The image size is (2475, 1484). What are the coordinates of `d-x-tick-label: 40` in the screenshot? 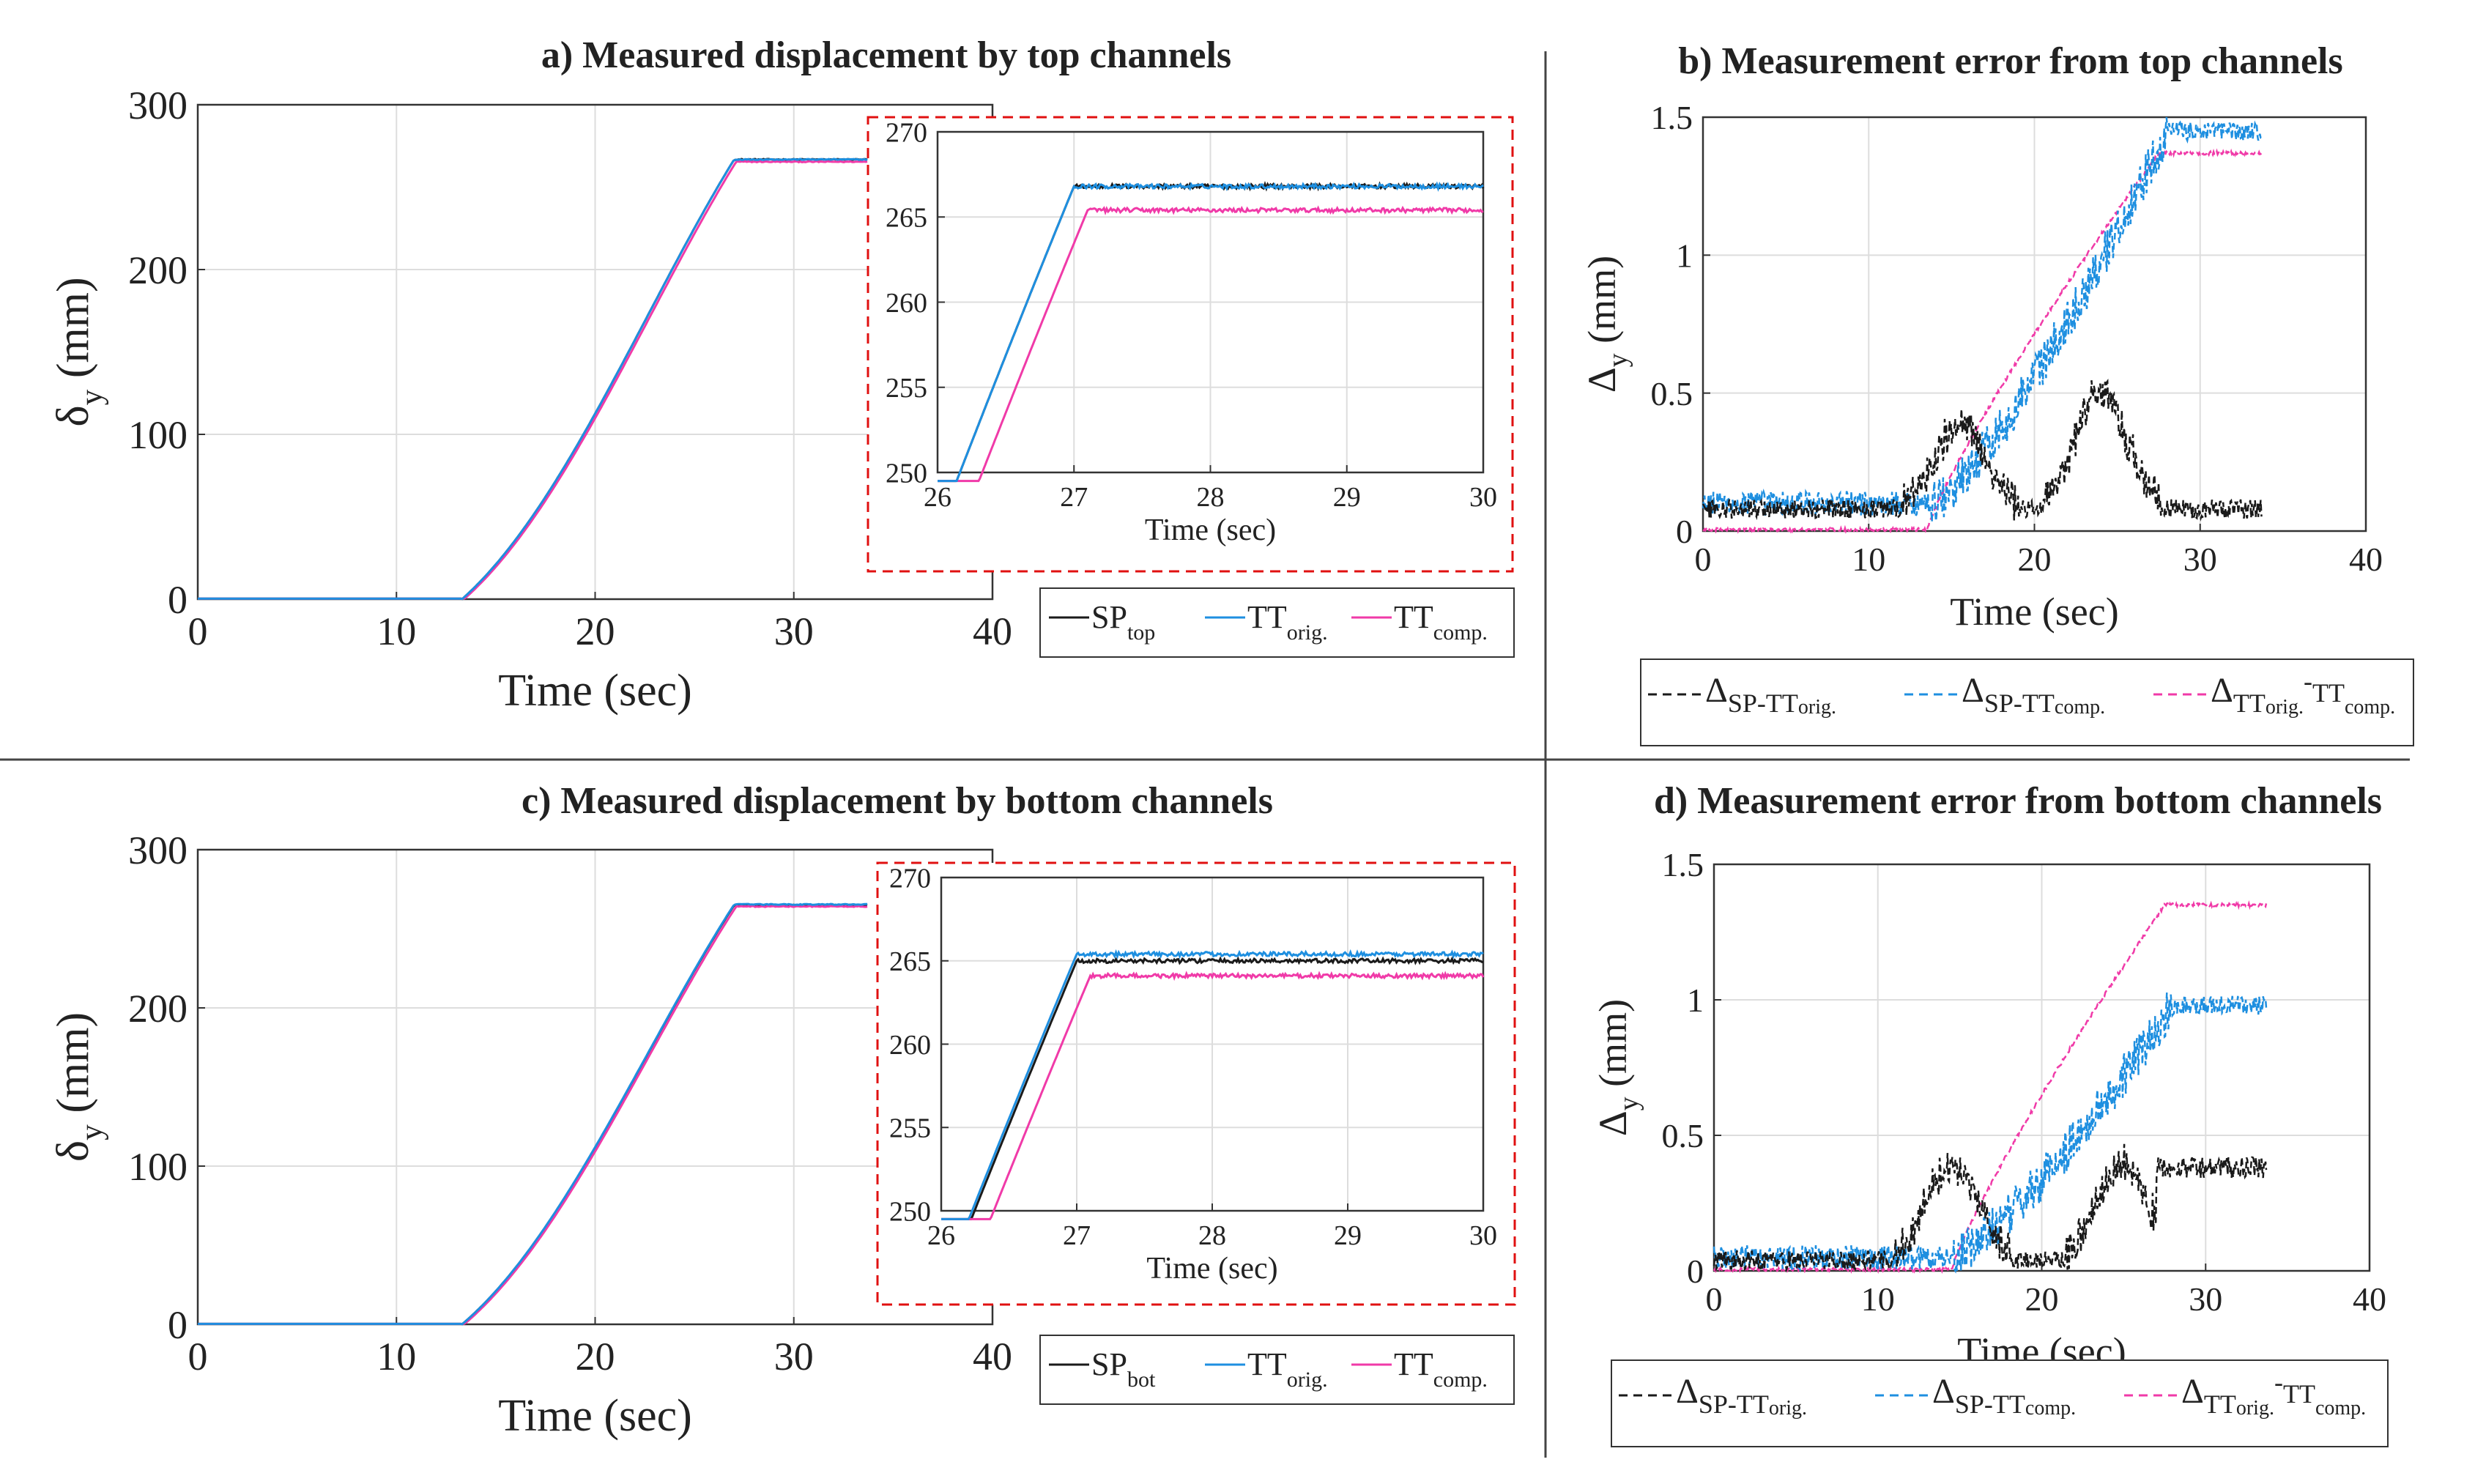 It's located at (2369, 1299).